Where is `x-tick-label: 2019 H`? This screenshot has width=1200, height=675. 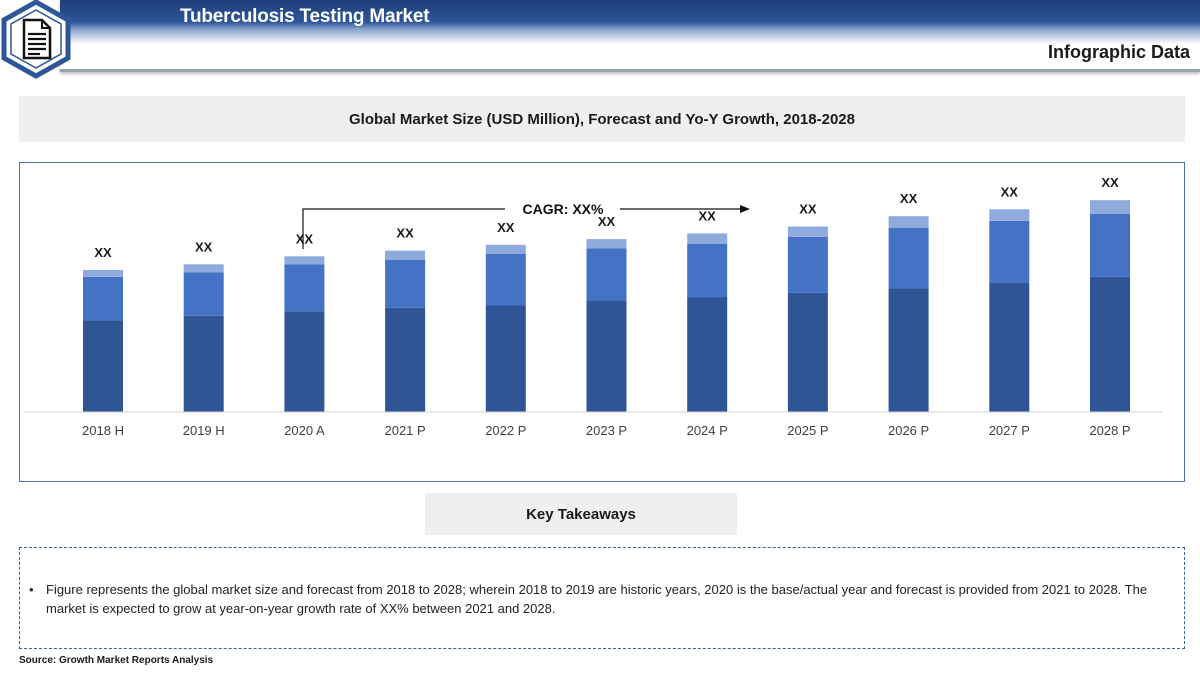
x-tick-label: 2019 H is located at coordinates (204, 430).